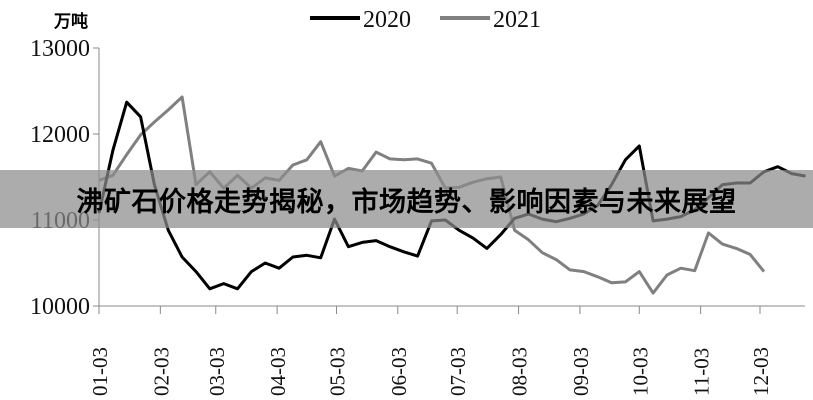 The width and height of the screenshot is (813, 400). What do you see at coordinates (458, 371) in the screenshot?
I see `x-tick-label: 07-03` at bounding box center [458, 371].